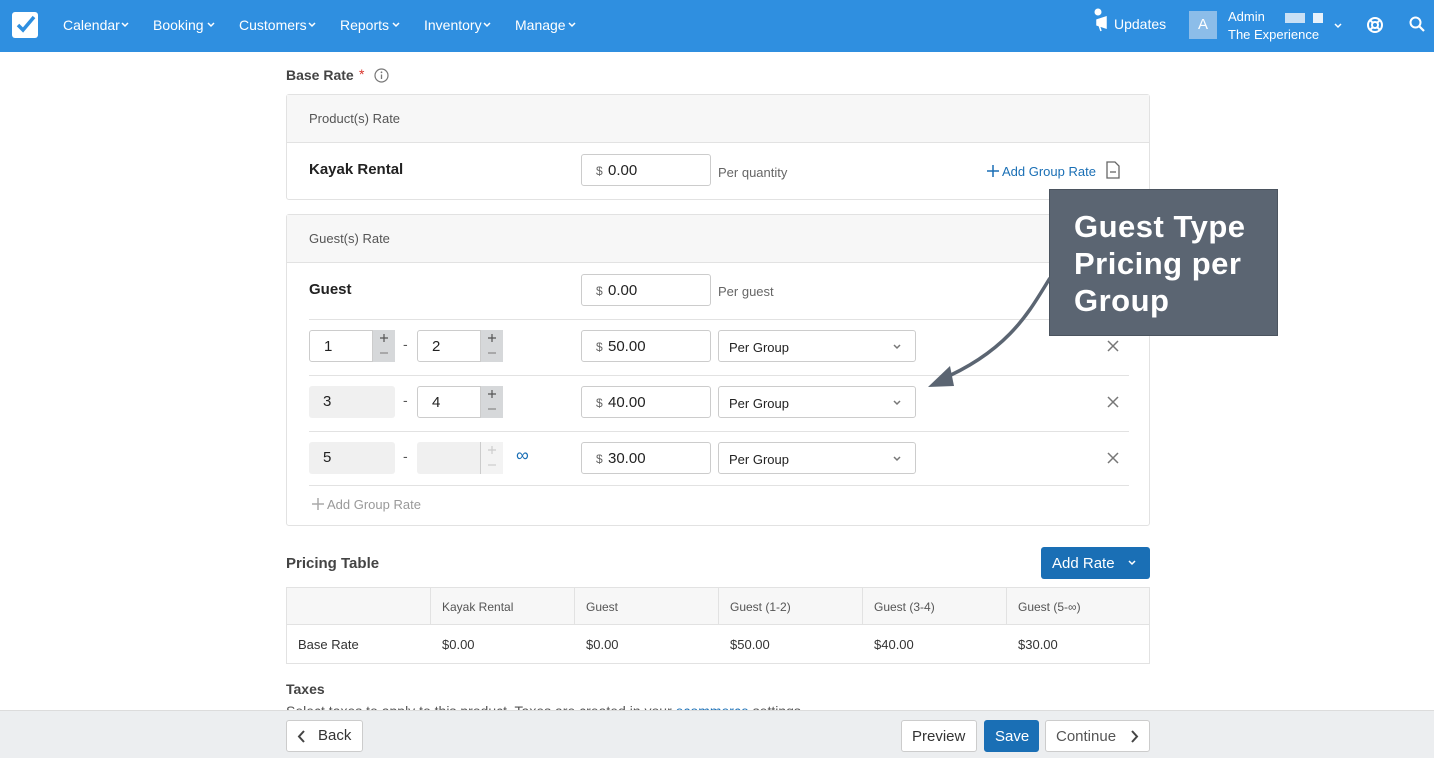  What do you see at coordinates (746, 291) in the screenshot?
I see `unit-label: Per guest` at bounding box center [746, 291].